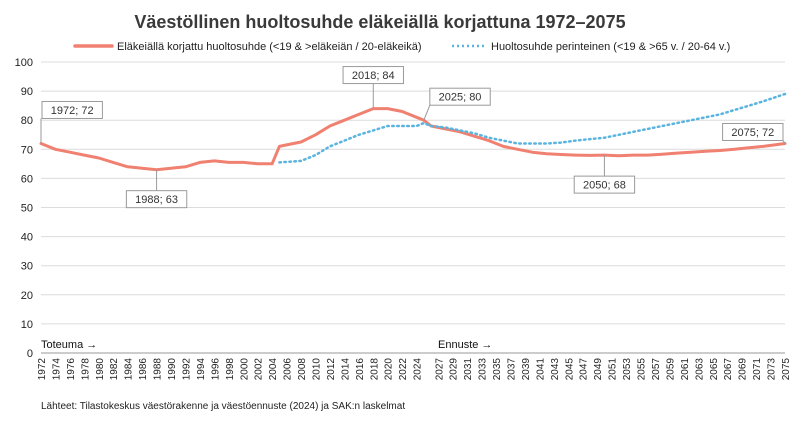 The image size is (800, 424). I want to click on x-tick-label-1994: 1994, so click(201, 369).